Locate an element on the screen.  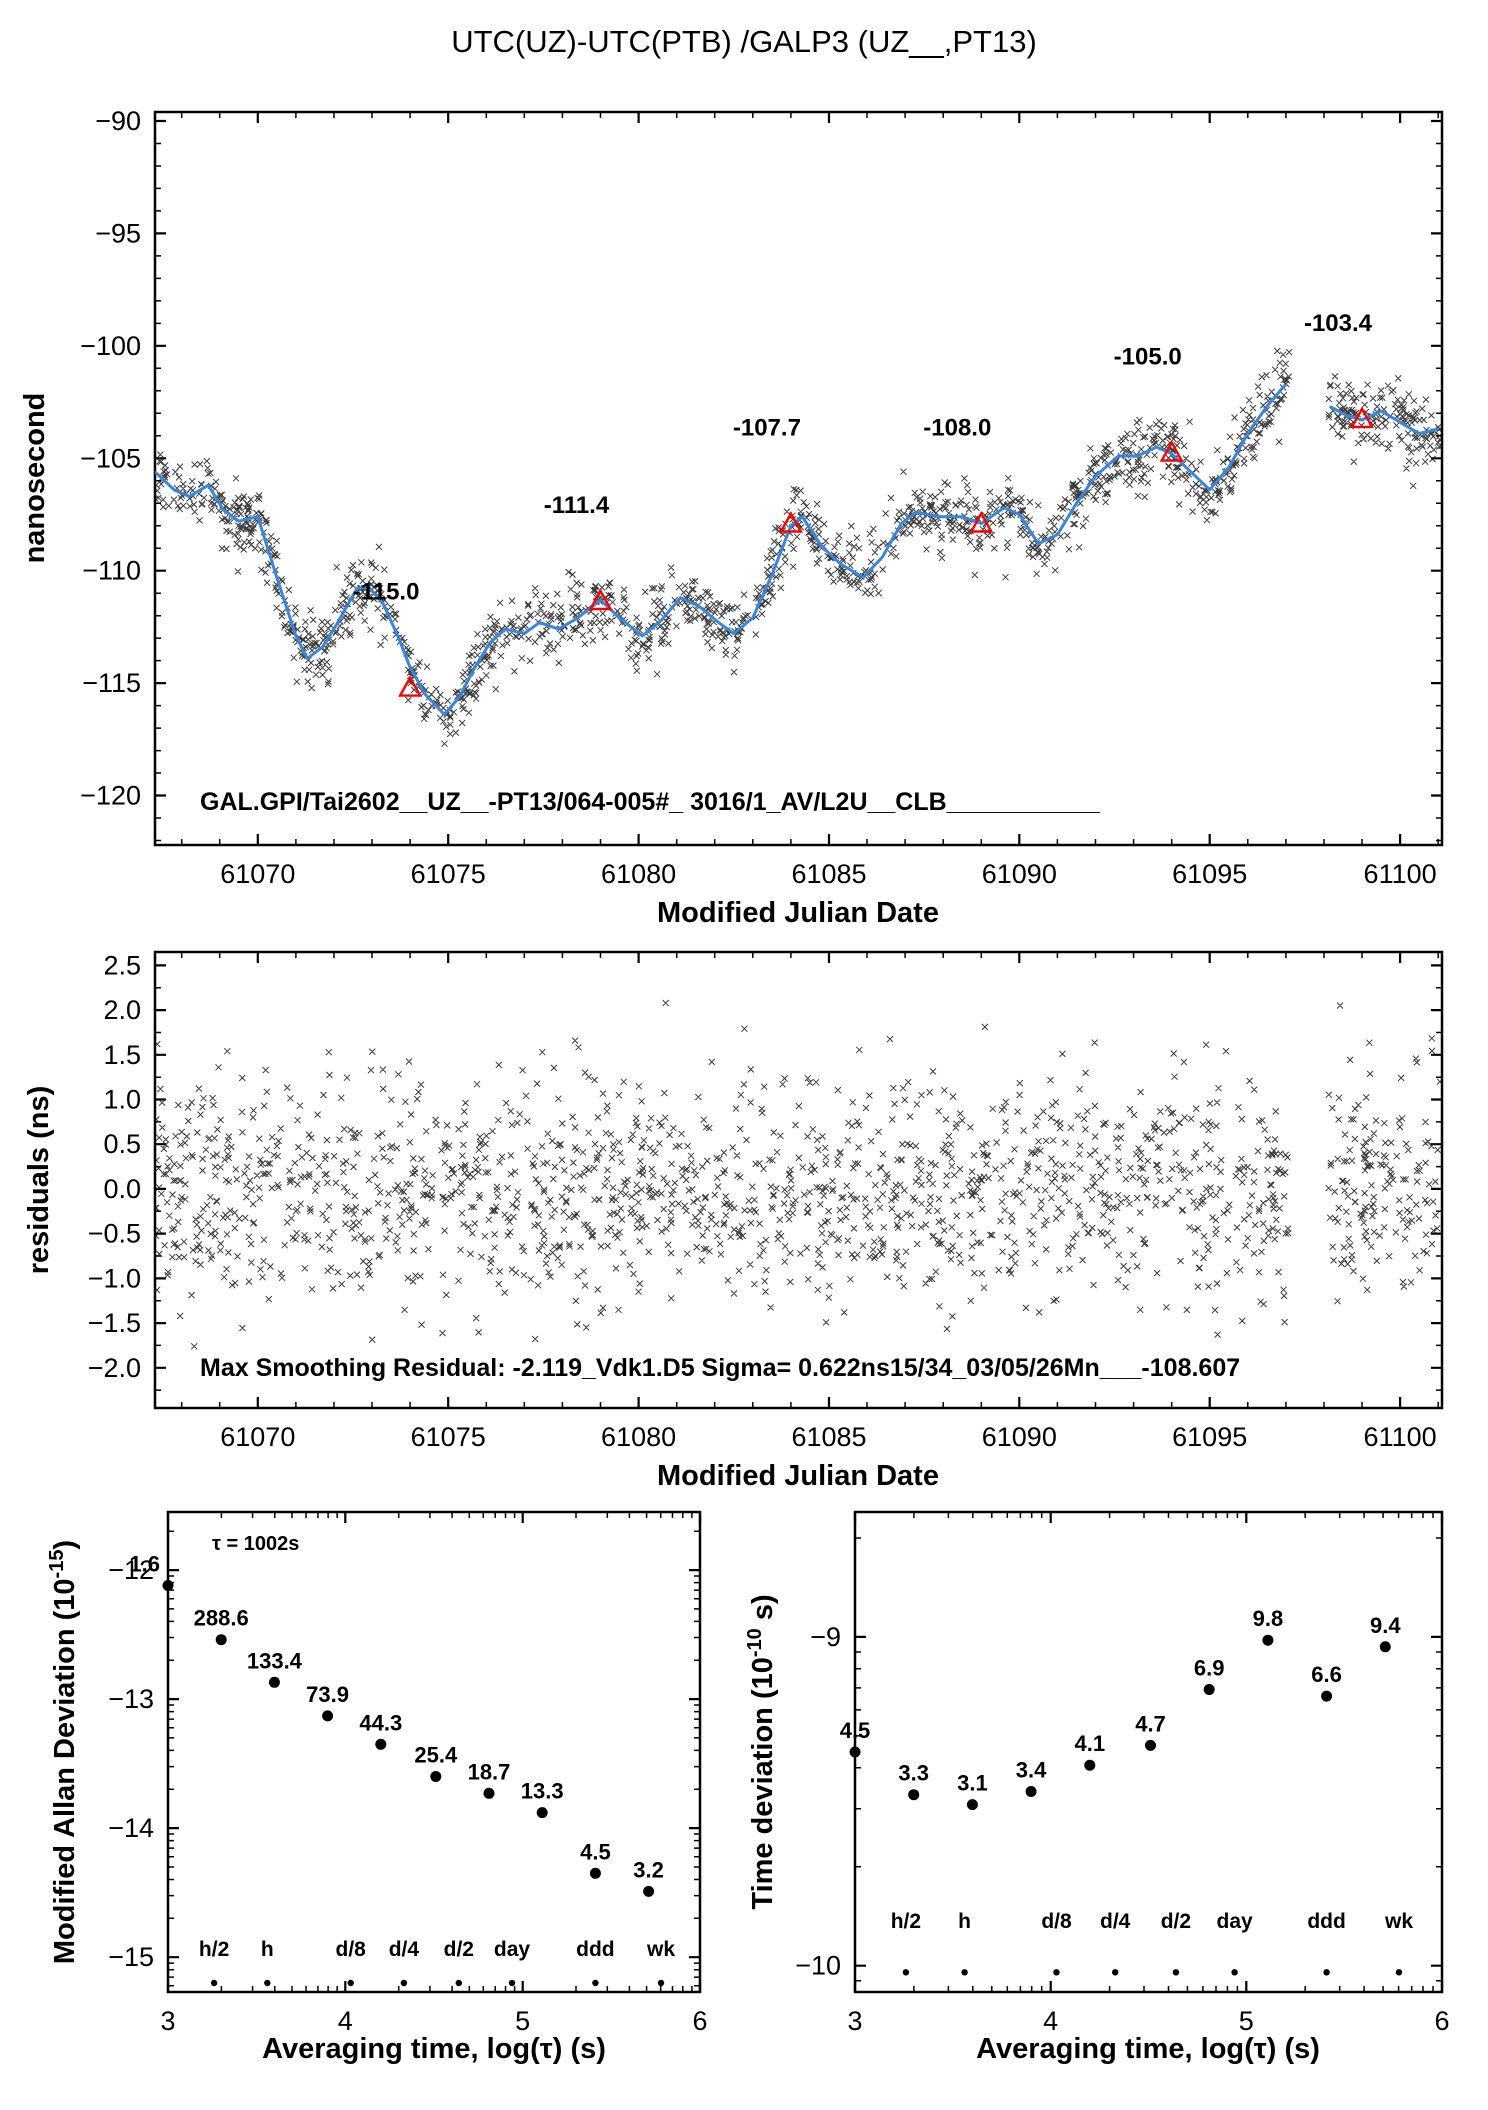
tdev-point-label: 4.1 is located at coordinates (1090, 1743).